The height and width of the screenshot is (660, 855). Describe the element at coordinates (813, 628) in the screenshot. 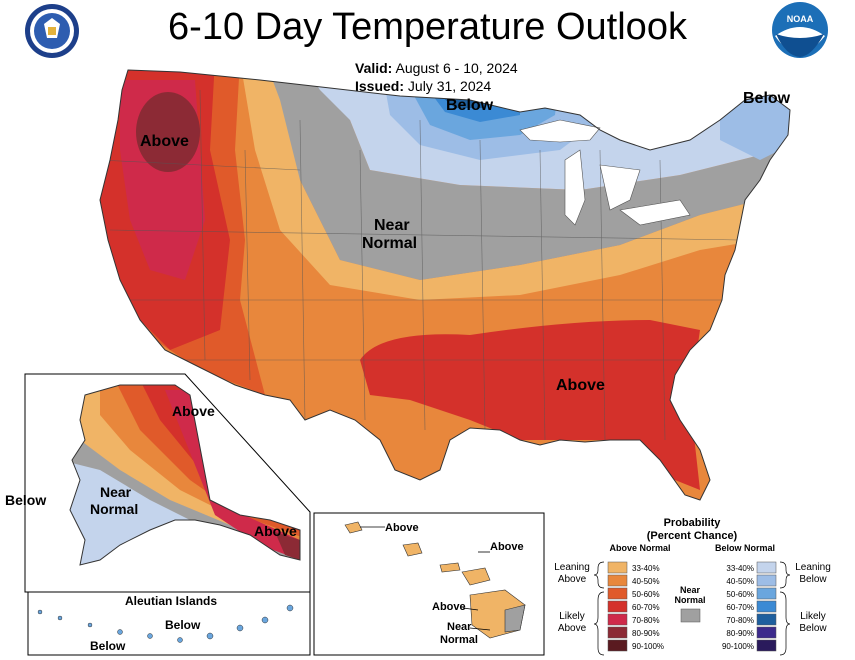

I see `legend-likely-below-line2: Below` at that location.